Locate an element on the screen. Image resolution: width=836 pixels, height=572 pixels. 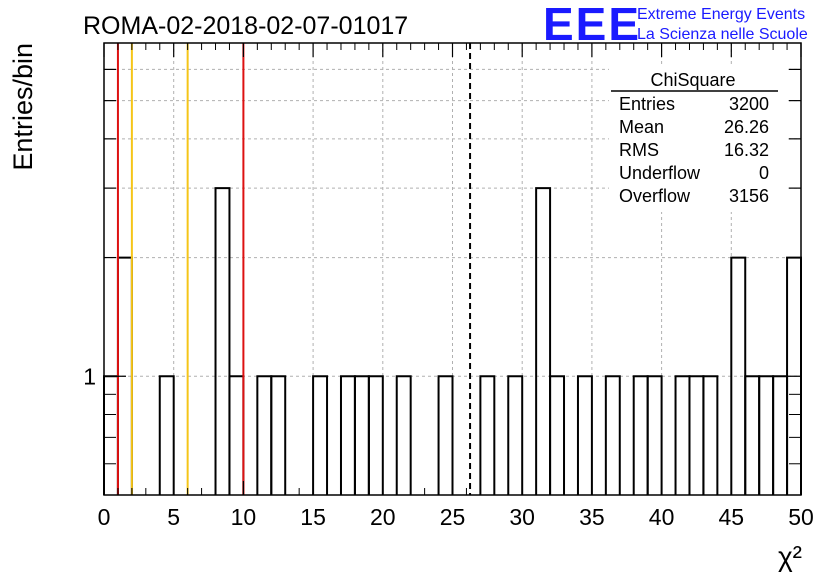
x-tick-label: 10 is located at coordinates (244, 517).